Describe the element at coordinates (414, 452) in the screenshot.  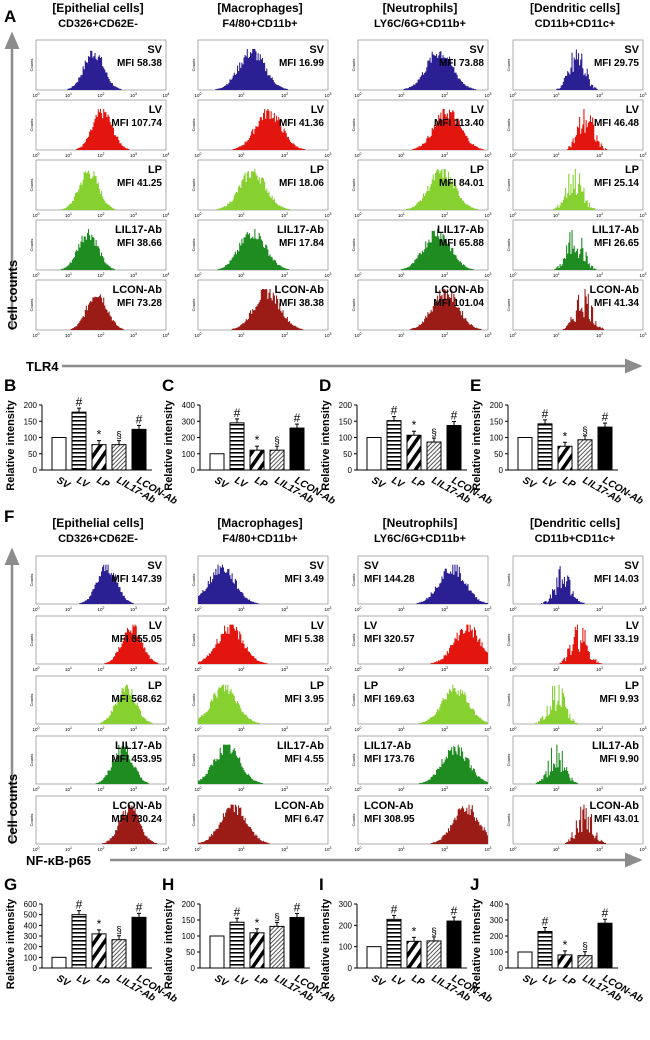
I see `bar-LP` at that location.